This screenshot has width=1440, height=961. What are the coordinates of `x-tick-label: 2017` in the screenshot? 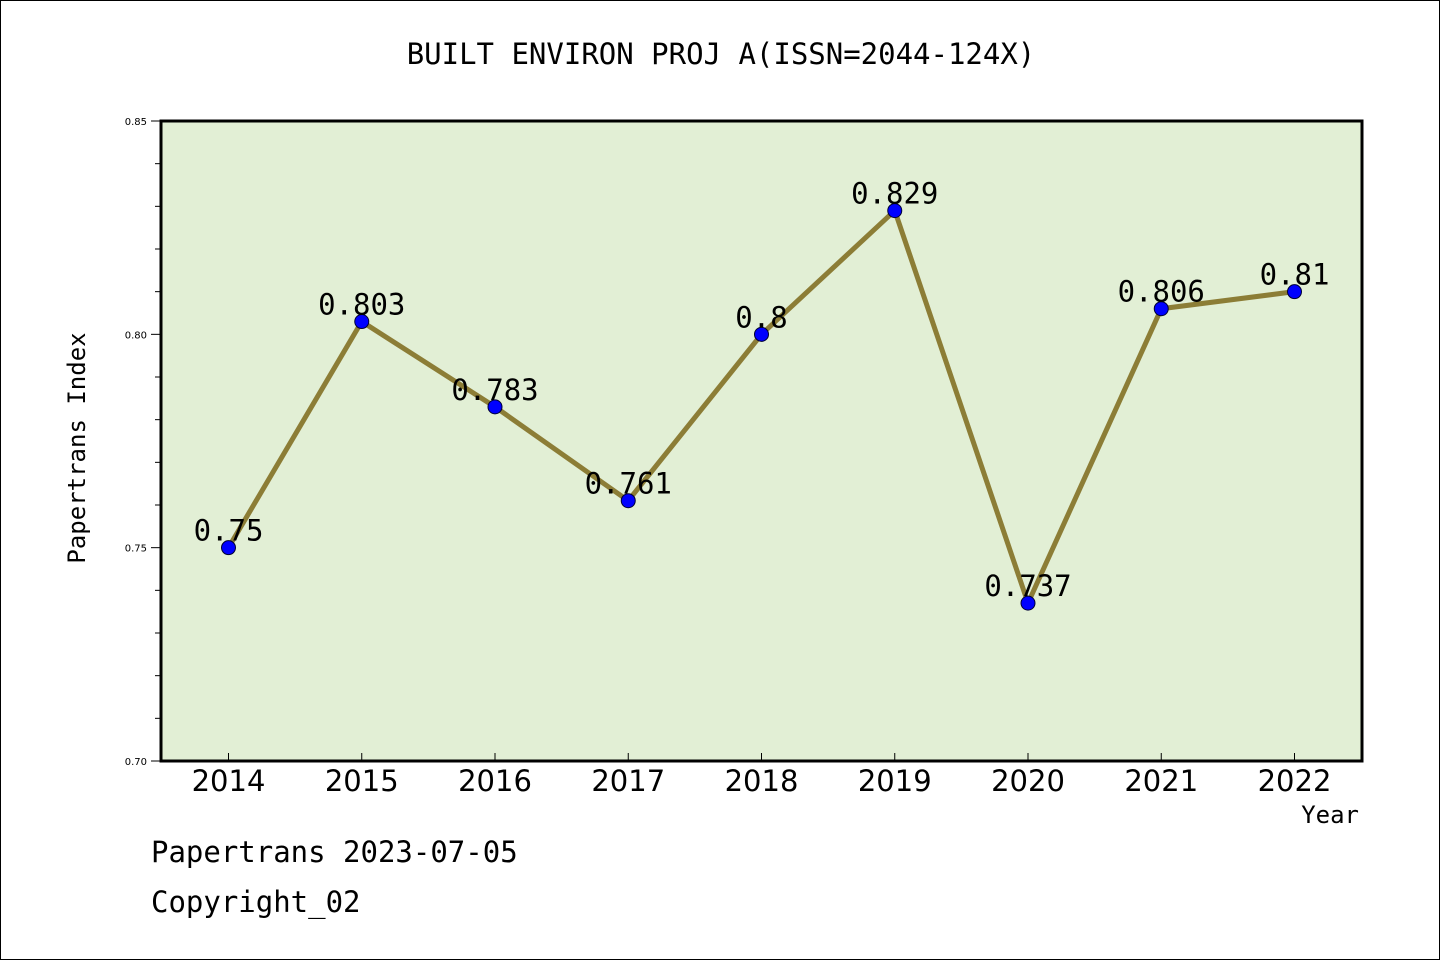 It's located at (628, 781).